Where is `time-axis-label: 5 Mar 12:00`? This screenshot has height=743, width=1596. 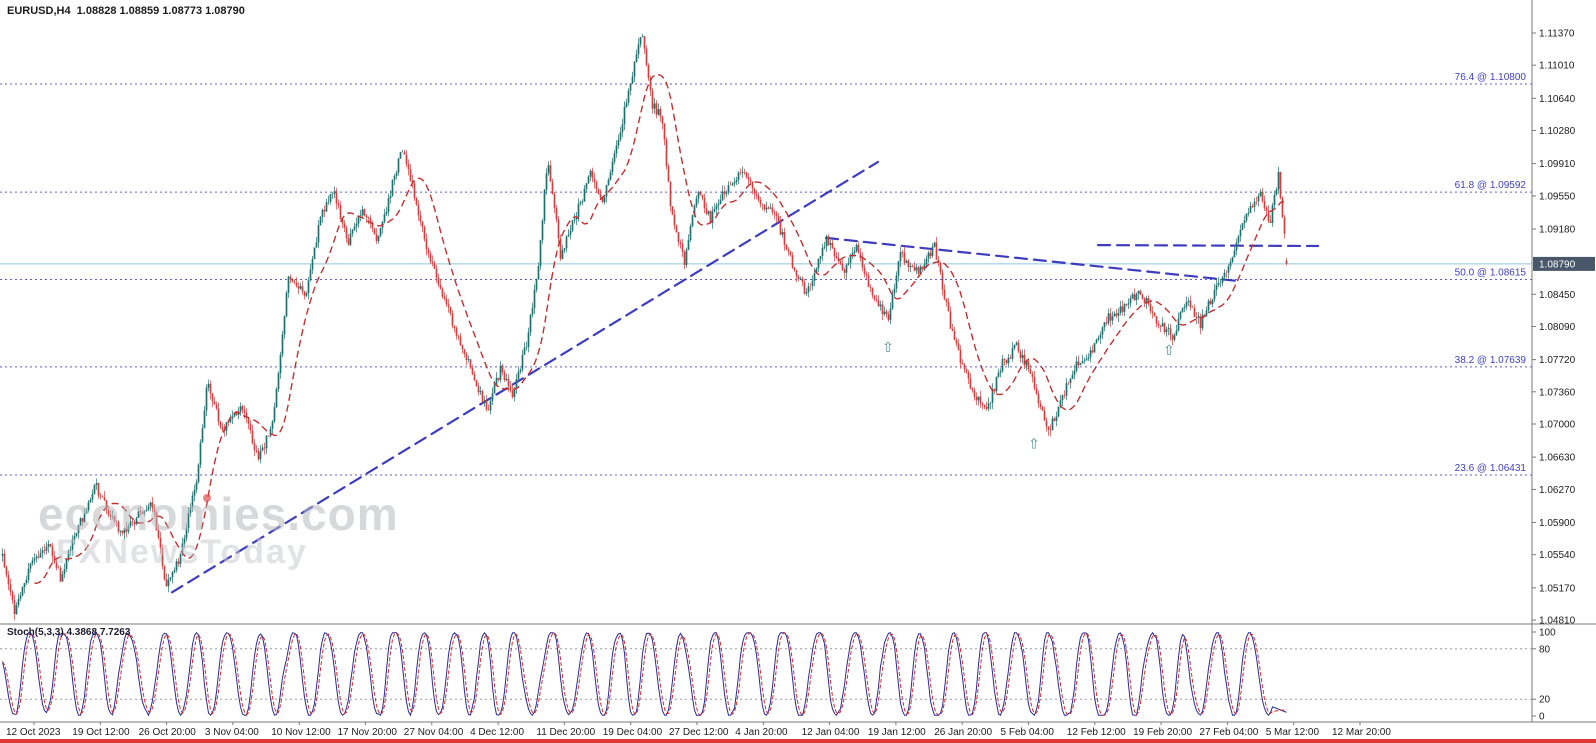
time-axis-label: 5 Mar 12:00 is located at coordinates (1293, 732).